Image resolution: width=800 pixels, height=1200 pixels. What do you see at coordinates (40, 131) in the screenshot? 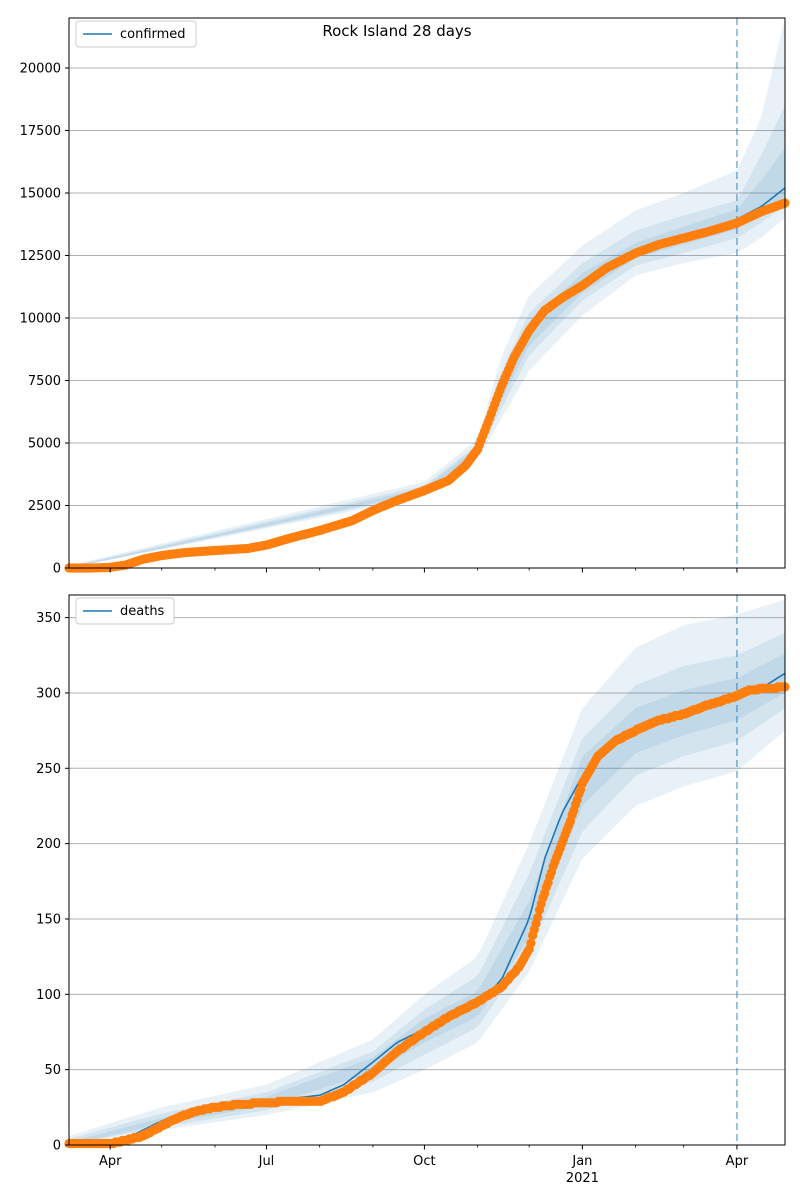
I see `confirmed-y-tick-label: 17500` at bounding box center [40, 131].